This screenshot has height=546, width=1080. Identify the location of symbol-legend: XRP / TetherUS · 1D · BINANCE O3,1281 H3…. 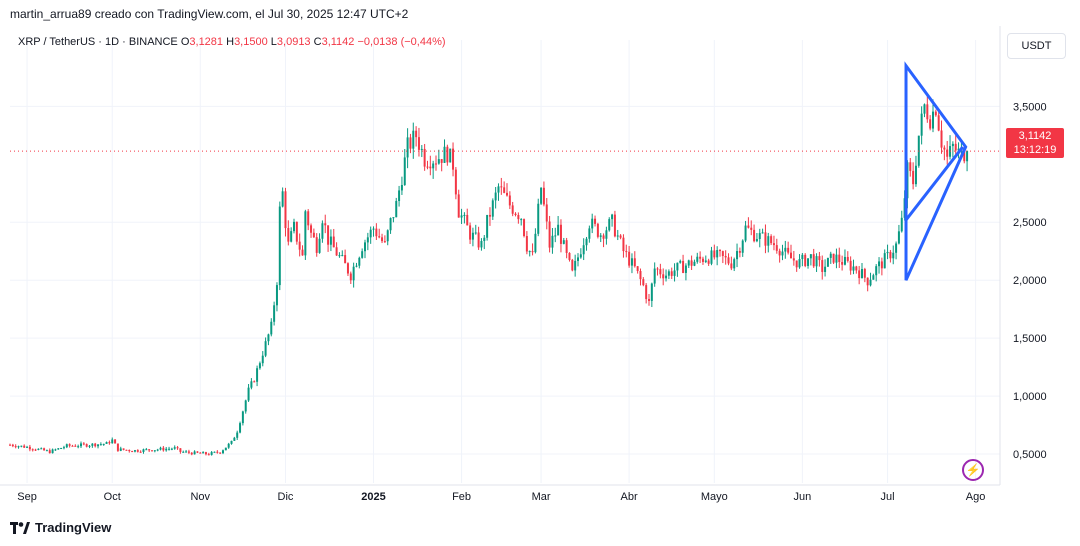
(232, 42).